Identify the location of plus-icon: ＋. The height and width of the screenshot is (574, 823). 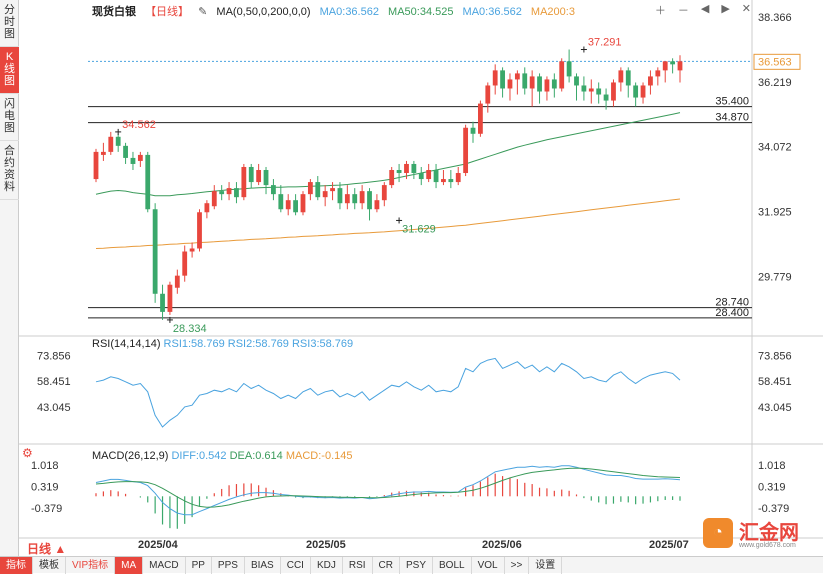
(660, 11).